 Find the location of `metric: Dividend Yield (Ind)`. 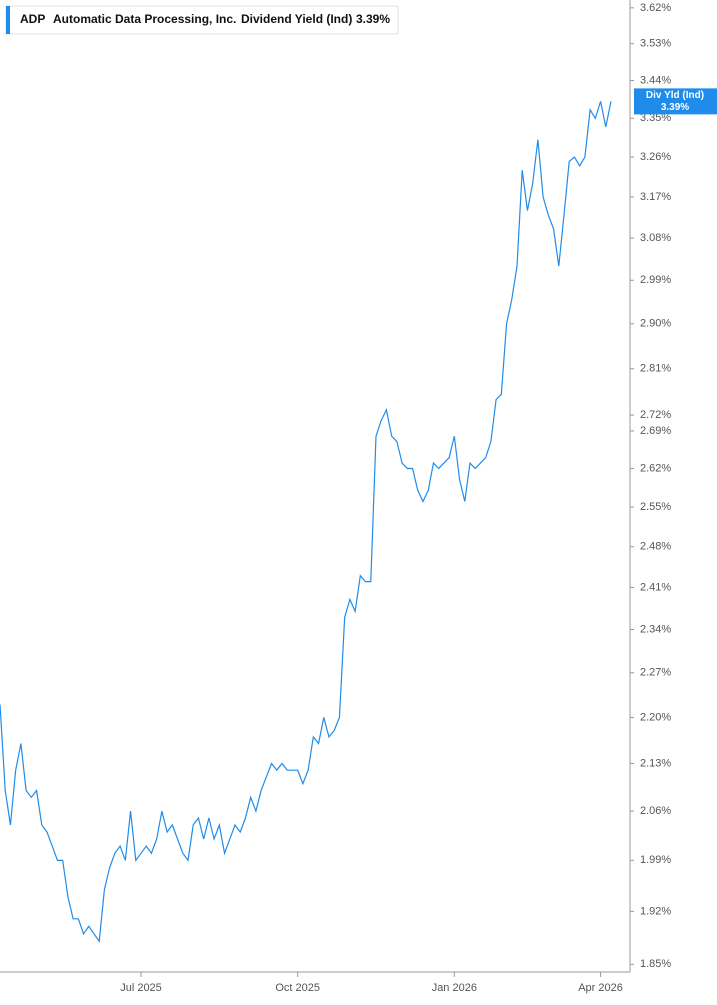

metric: Dividend Yield (Ind) is located at coordinates (296, 19).